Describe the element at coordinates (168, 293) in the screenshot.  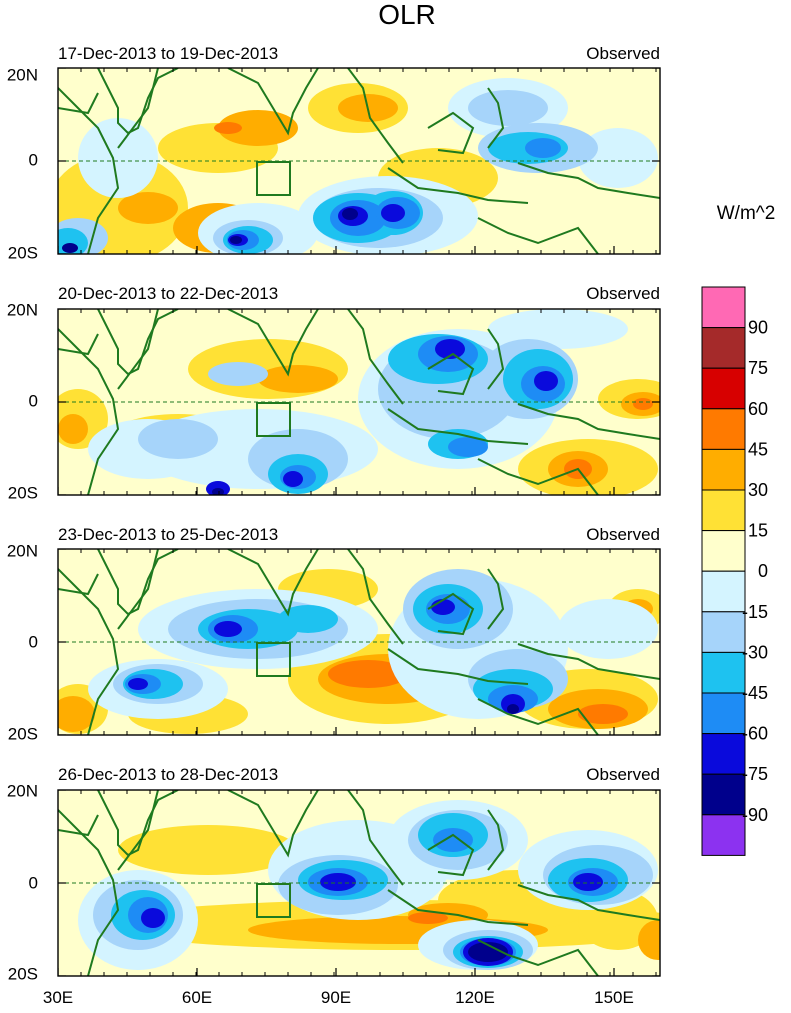
I see `panel-2-period: 20-Dec-2013 to 22-Dec-2013` at that location.